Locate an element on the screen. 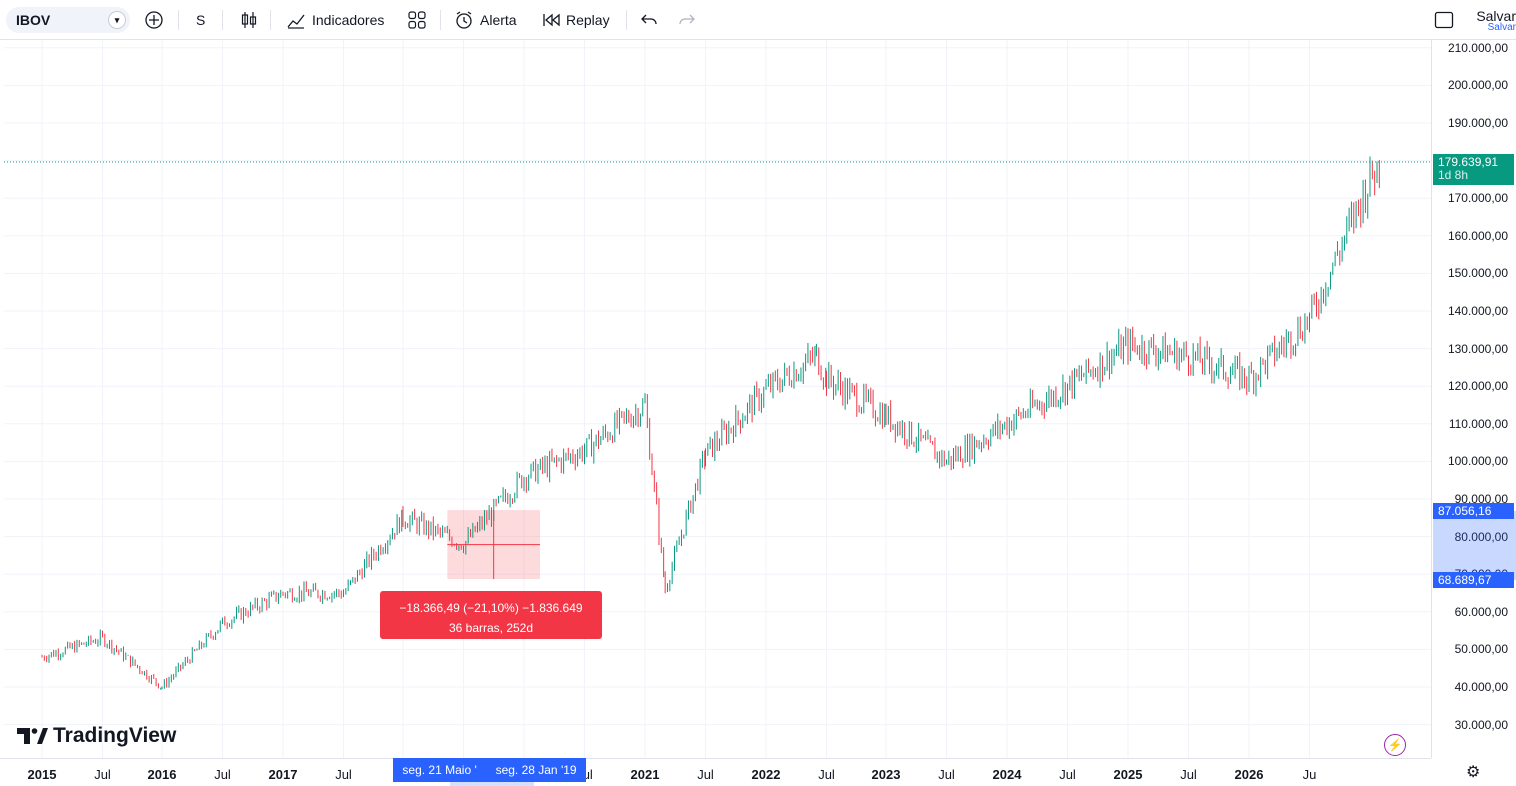  last-price-countdown: 1d 8h is located at coordinates (1453, 175).